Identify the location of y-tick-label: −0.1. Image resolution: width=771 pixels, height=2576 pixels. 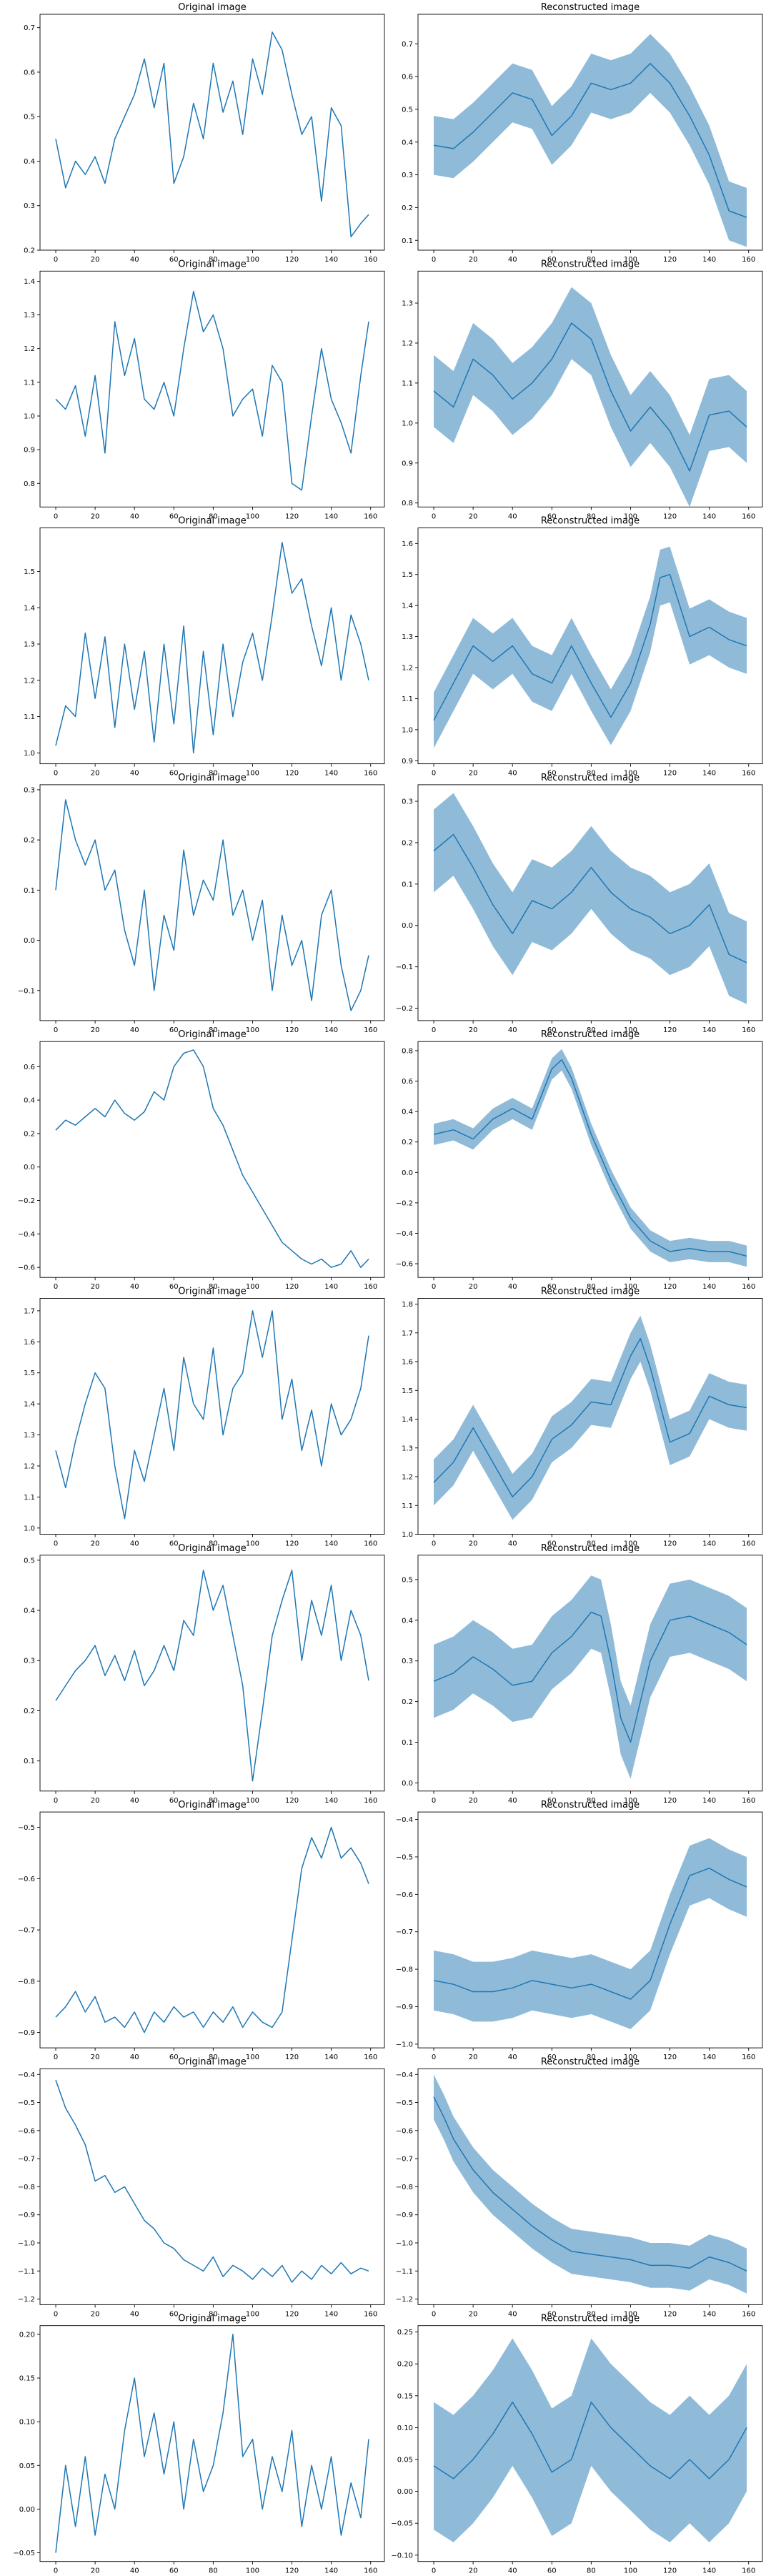
(404, 967).